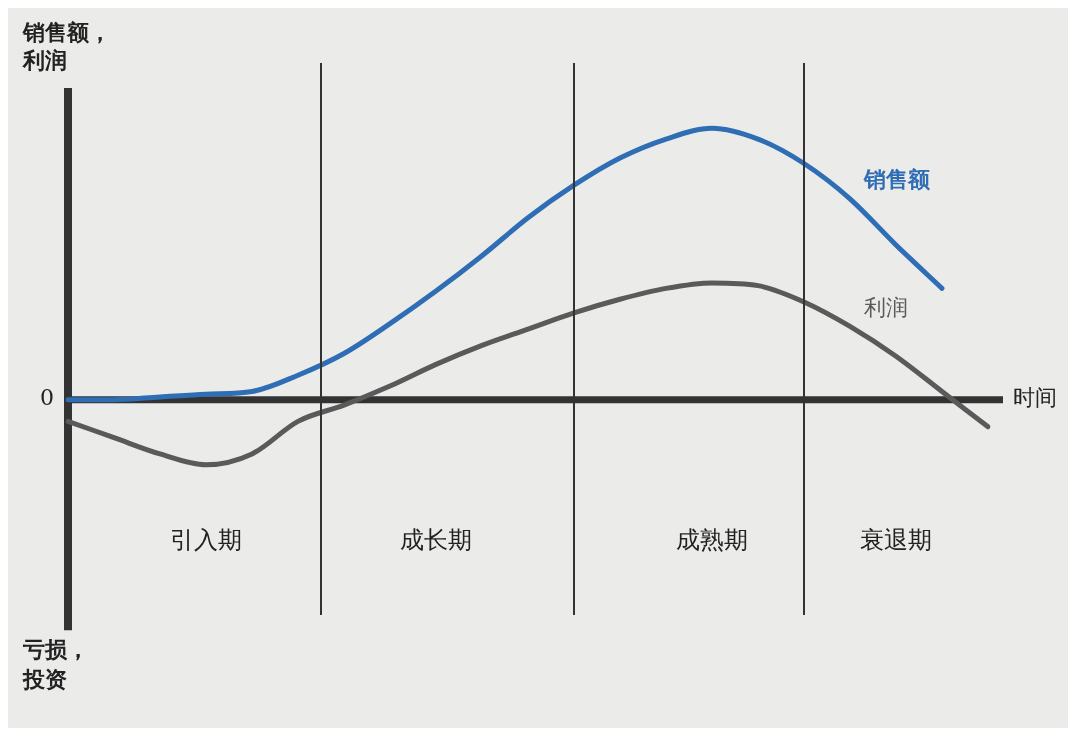  I want to click on series-label: 利润, so click(886, 308).